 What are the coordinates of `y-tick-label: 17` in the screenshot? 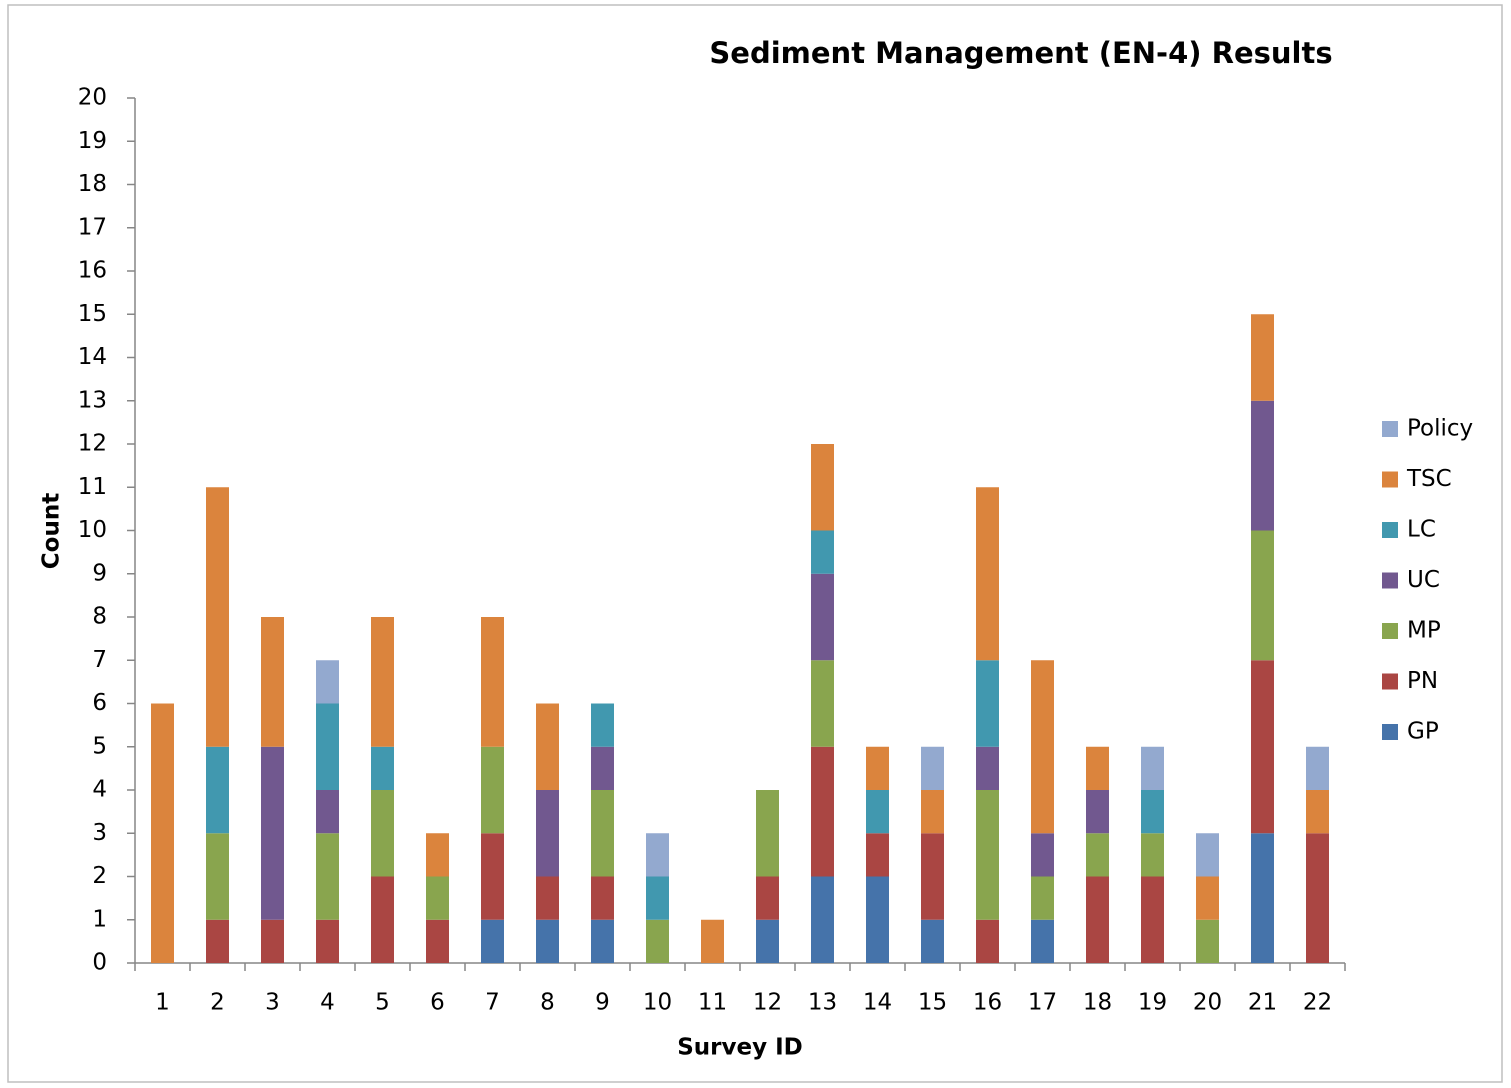 It's located at (92, 227).